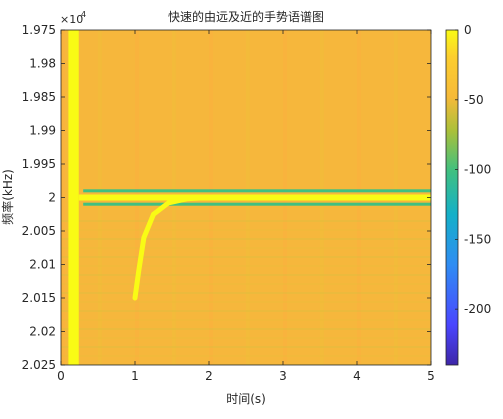 The image size is (503, 419). What do you see at coordinates (39, 30) in the screenshot?
I see `y-tick-label: 1.975` at bounding box center [39, 30].